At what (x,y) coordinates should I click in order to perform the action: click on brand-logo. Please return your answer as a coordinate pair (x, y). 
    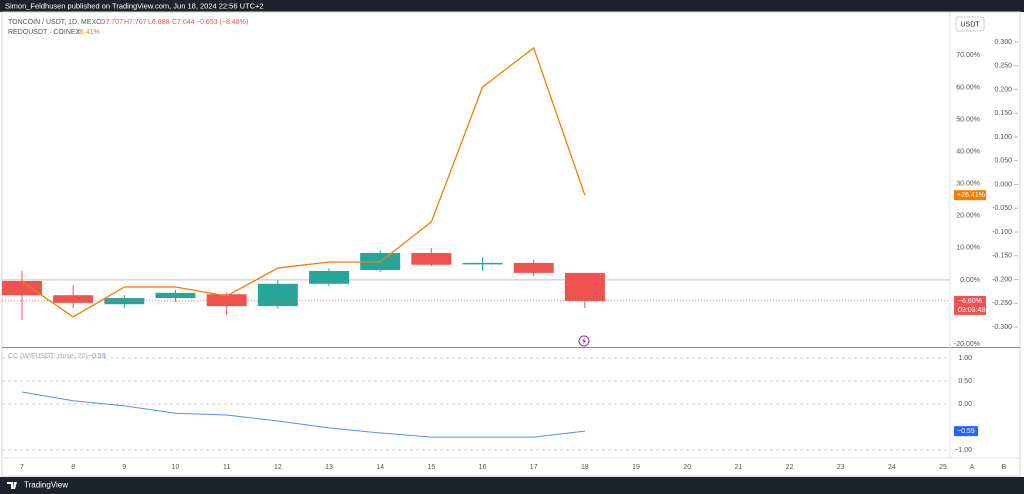
    Looking at the image, I should click on (12, 485).